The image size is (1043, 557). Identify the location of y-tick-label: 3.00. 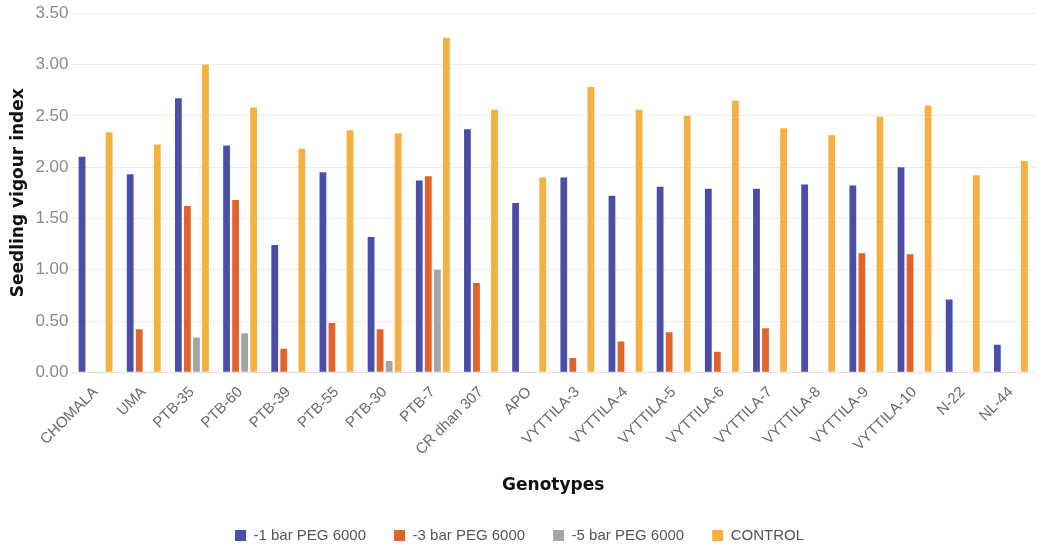
(52, 64).